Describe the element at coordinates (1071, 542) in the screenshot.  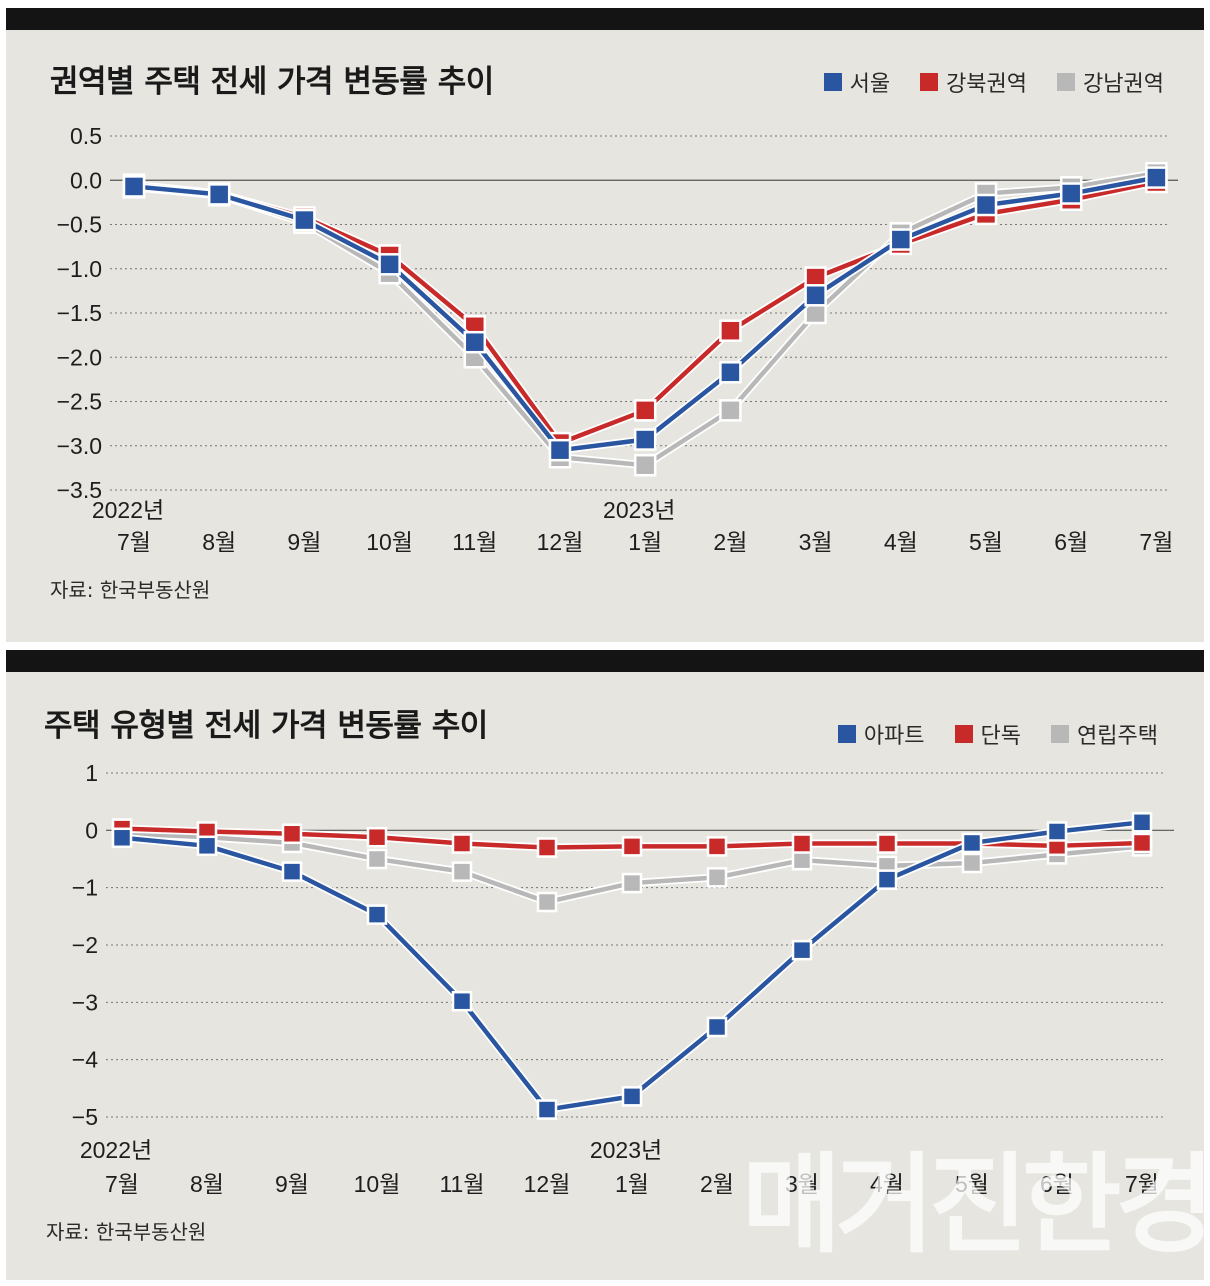
I see `x-tick-label: 6월` at that location.